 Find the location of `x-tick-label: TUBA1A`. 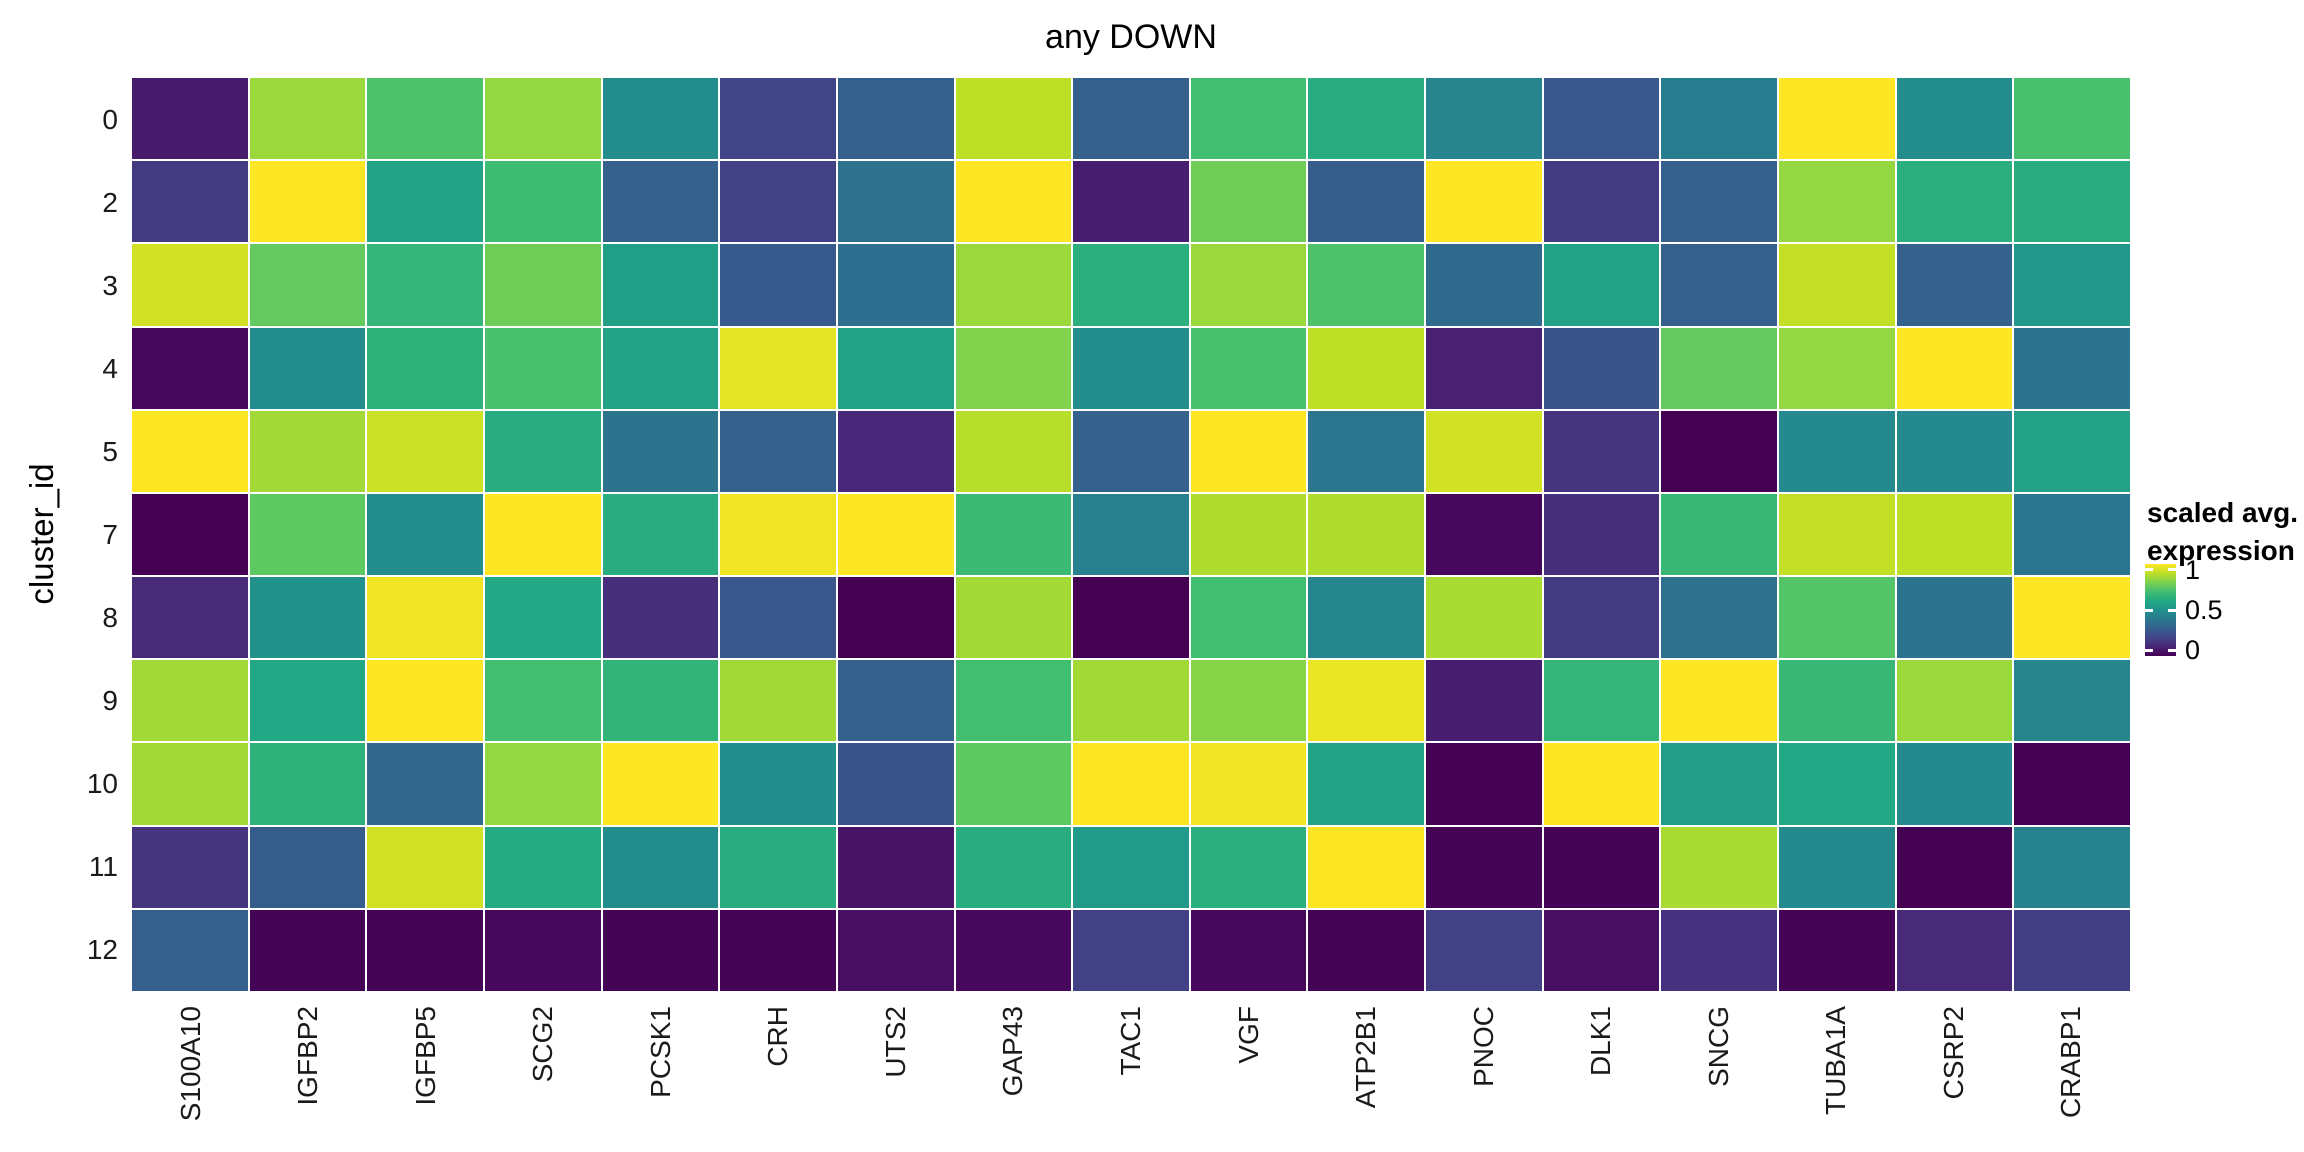

x-tick-label: TUBA1A is located at coordinates (1836, 1060).